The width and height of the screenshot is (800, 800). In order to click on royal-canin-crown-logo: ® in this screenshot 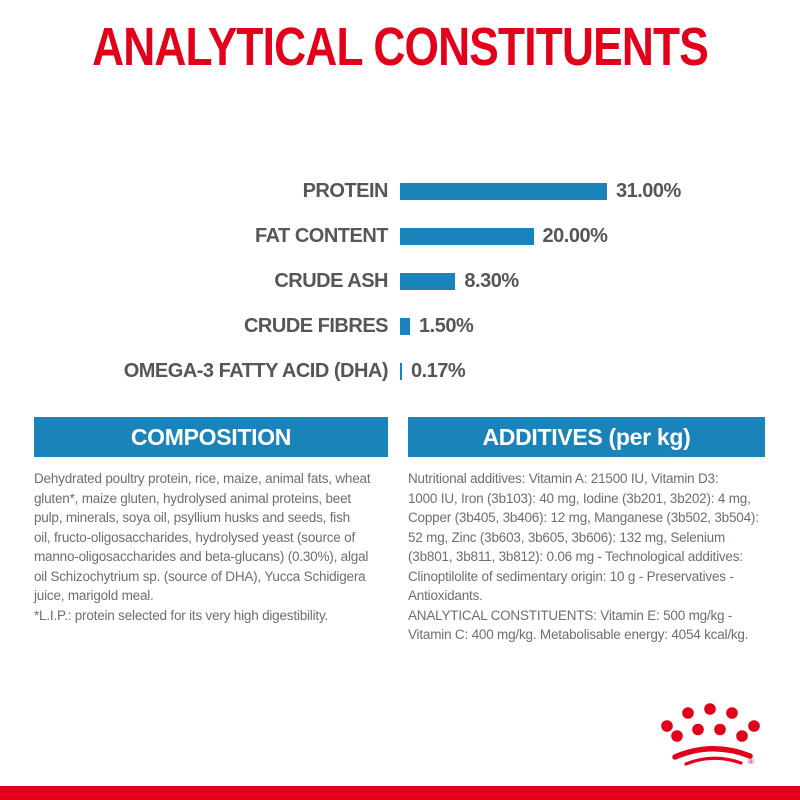, I will do `click(710, 734)`.